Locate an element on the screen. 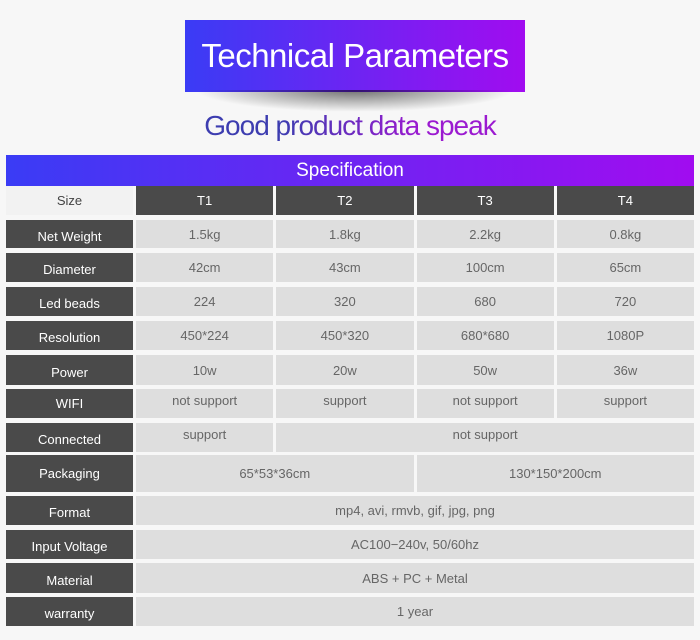  row-value: 680 is located at coordinates (485, 301).